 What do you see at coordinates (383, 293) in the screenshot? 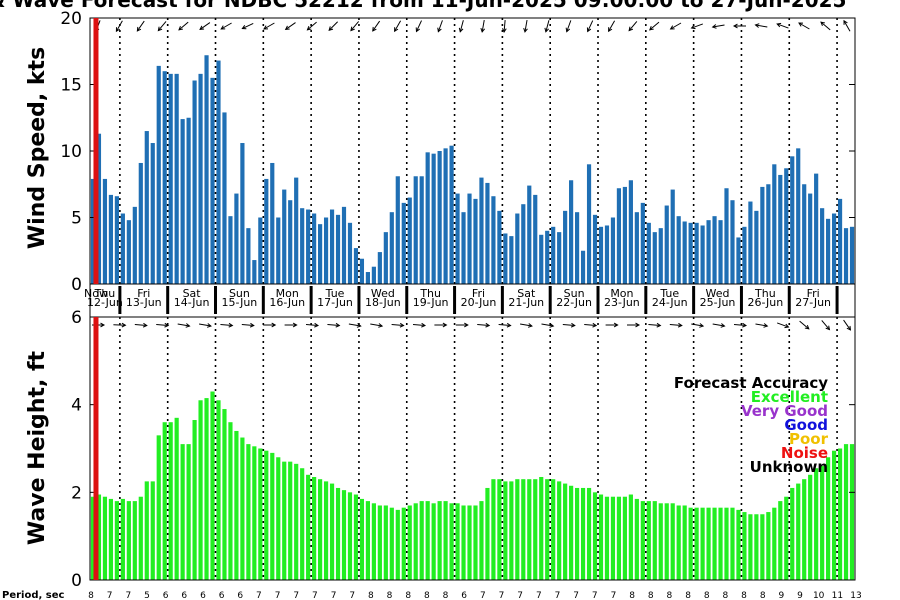
I see `day-name-label: Wed` at bounding box center [383, 293].